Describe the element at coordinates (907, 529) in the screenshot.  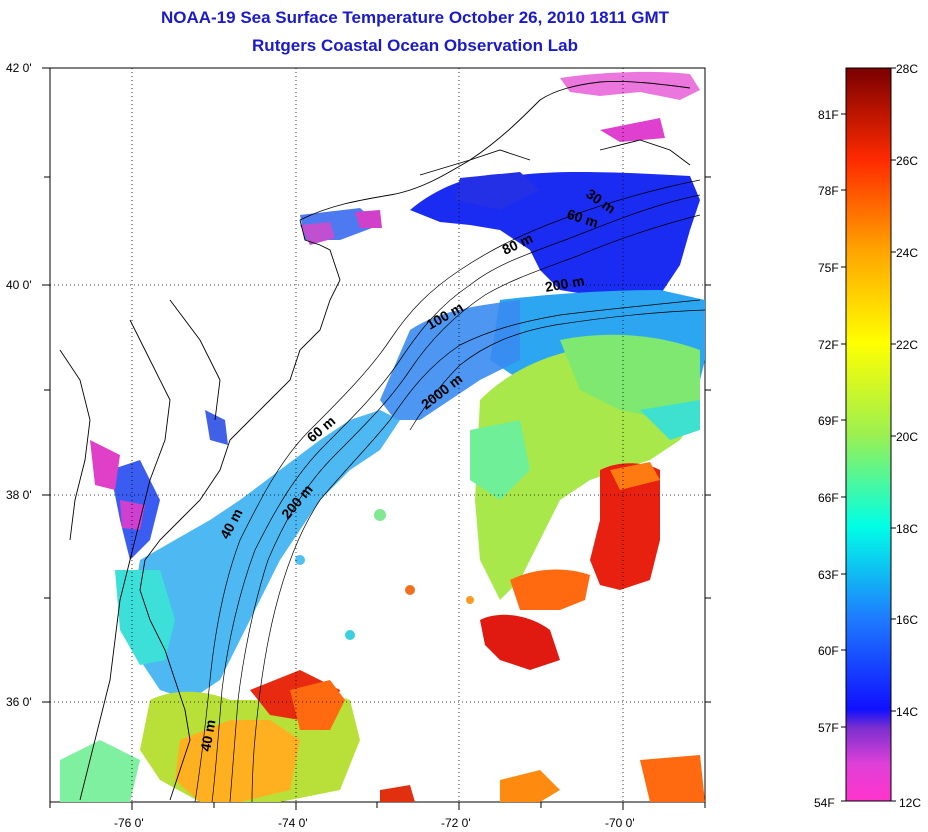
I see `colorbar-c-label: 18C` at that location.